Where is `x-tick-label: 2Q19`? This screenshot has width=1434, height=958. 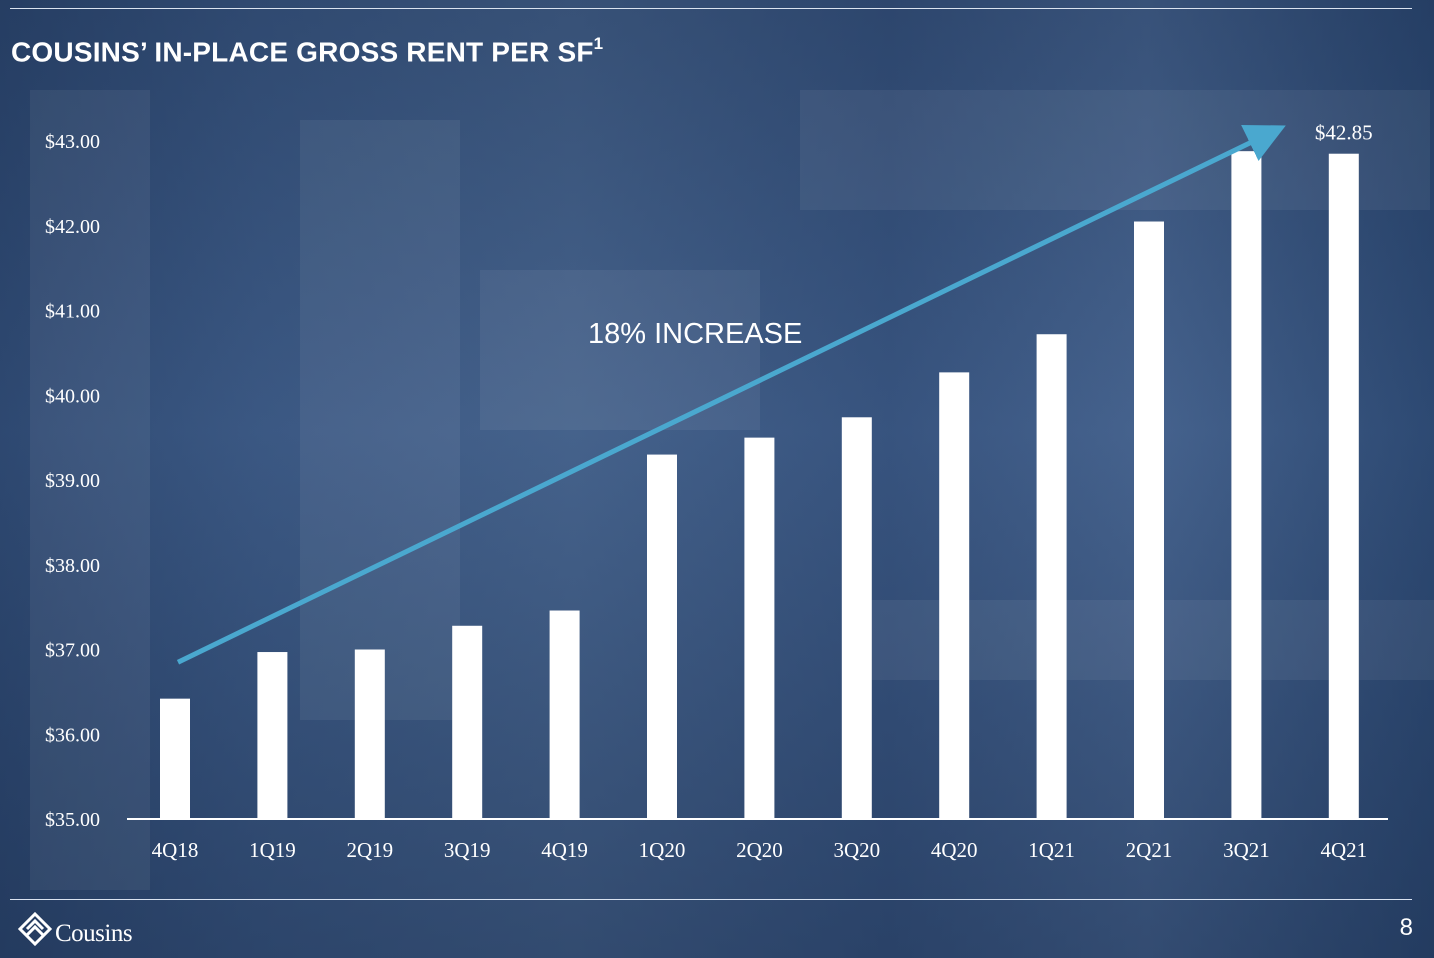
x-tick-label: 2Q19 is located at coordinates (369, 850).